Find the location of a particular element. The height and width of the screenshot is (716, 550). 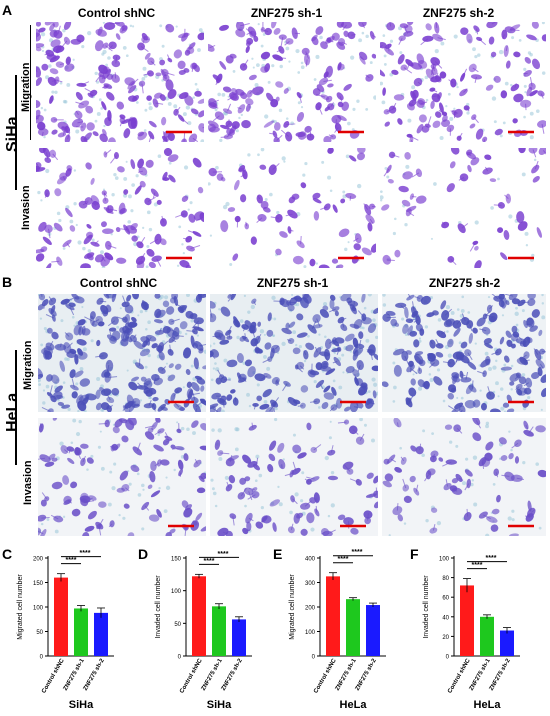

row-label-migration-b: Migration is located at coordinates (28, 365).